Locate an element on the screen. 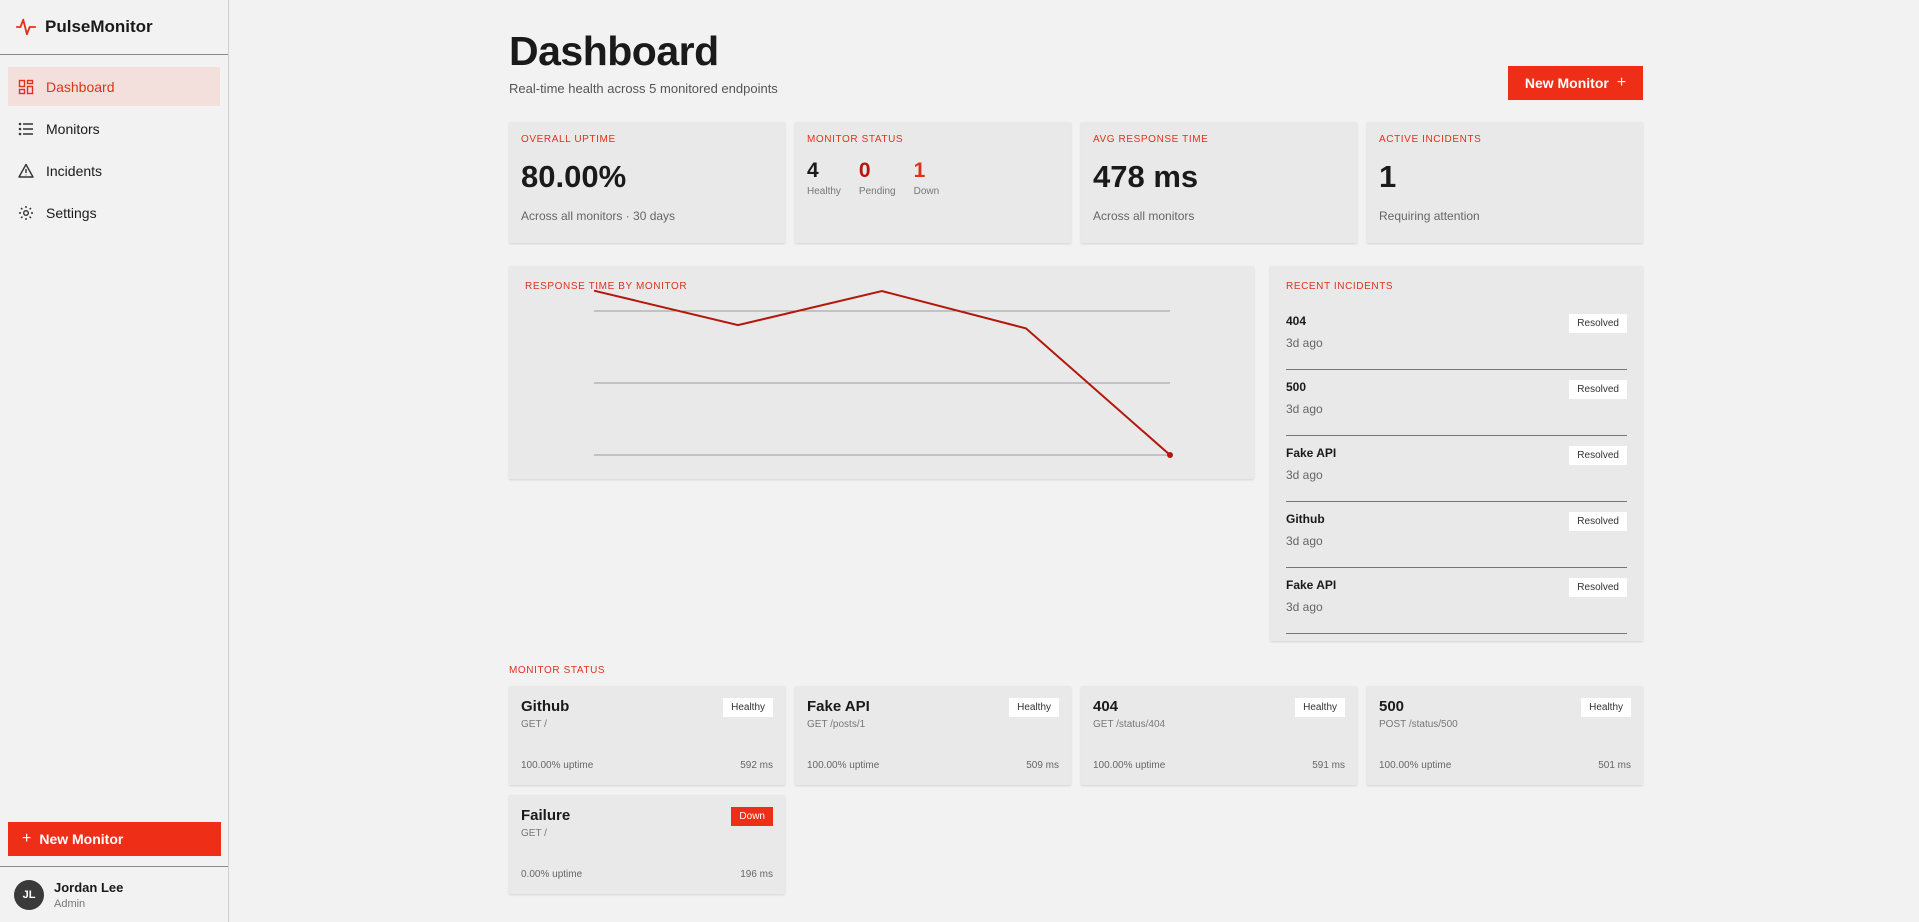 The height and width of the screenshot is (922, 1919). monitor-endpoint: GET /status/404 is located at coordinates (1129, 724).